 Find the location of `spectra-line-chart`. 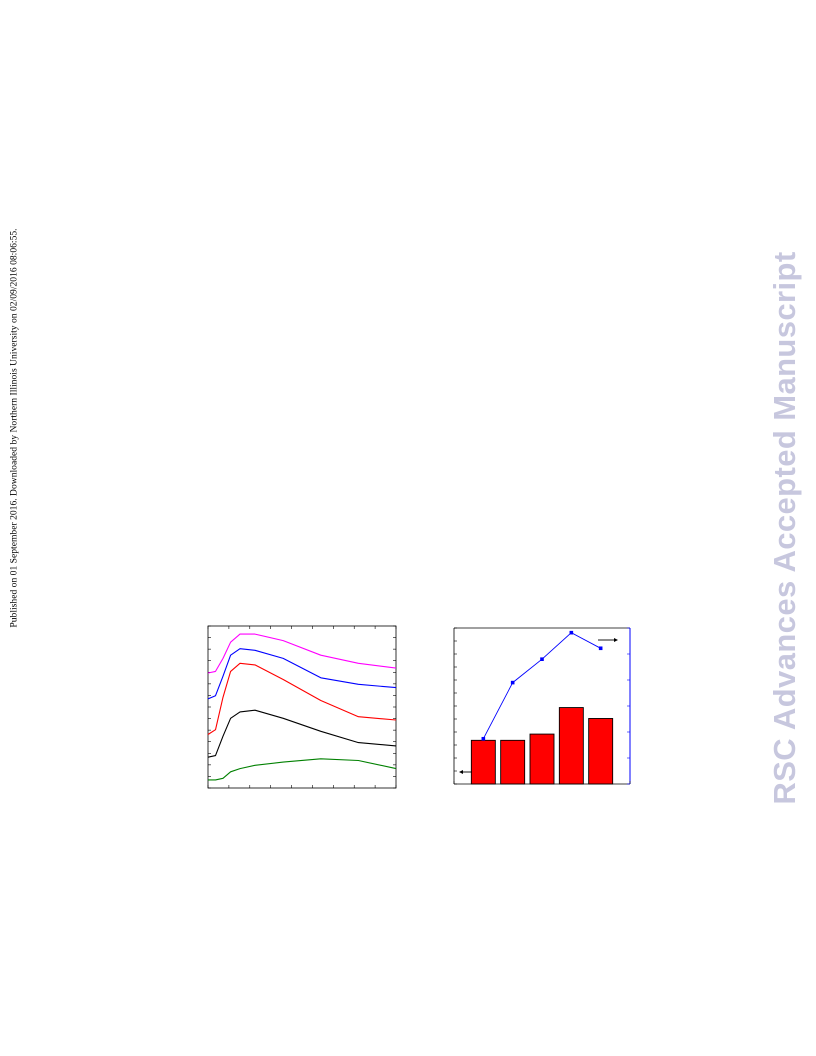

spectra-line-chart is located at coordinates (302, 707).